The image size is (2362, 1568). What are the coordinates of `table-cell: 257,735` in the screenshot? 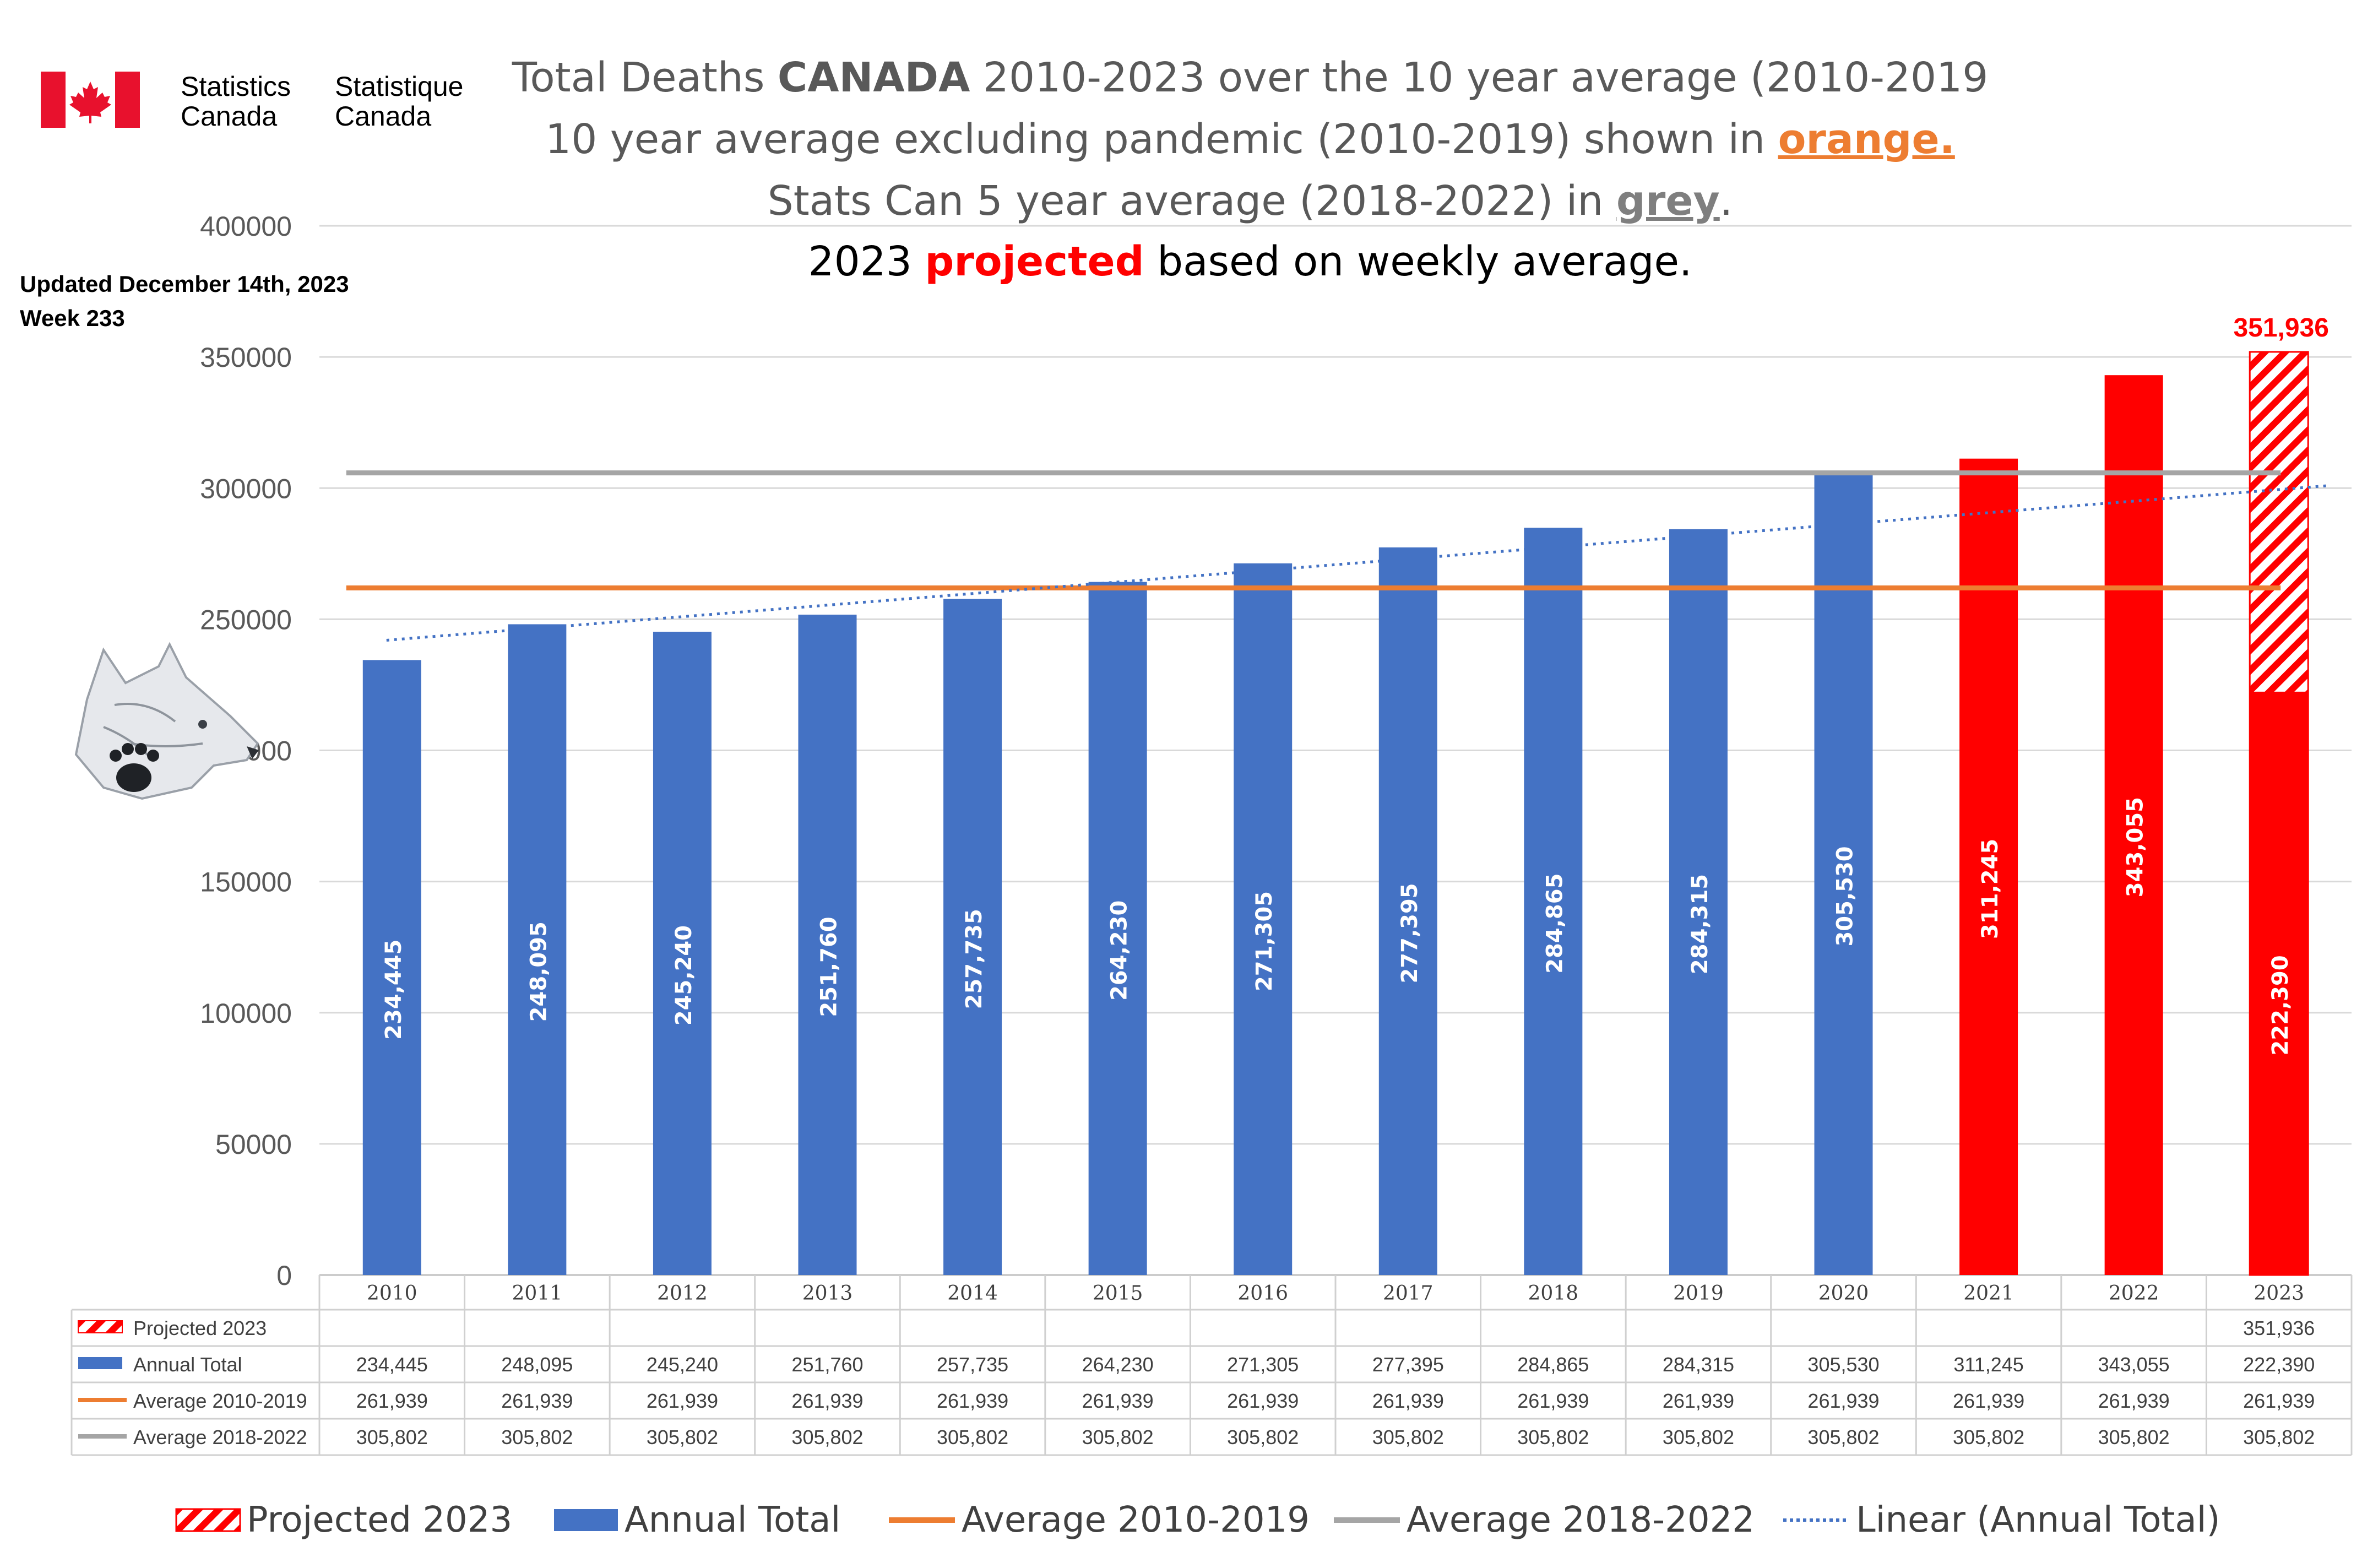 It's located at (972, 1364).